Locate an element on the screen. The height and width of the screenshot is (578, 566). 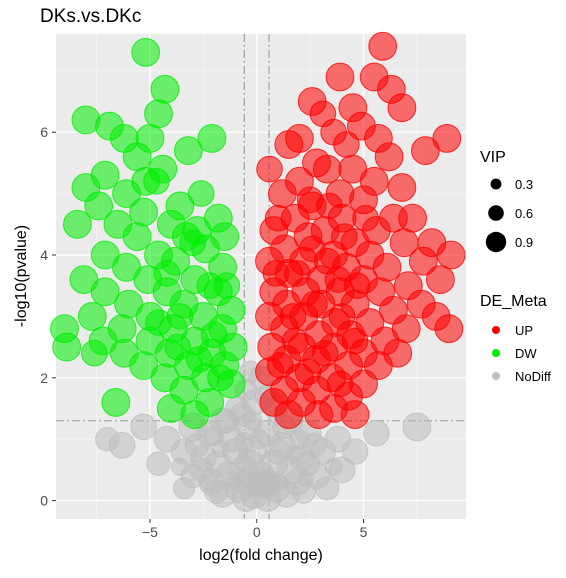
color-legend-label: DW is located at coordinates (526, 353).